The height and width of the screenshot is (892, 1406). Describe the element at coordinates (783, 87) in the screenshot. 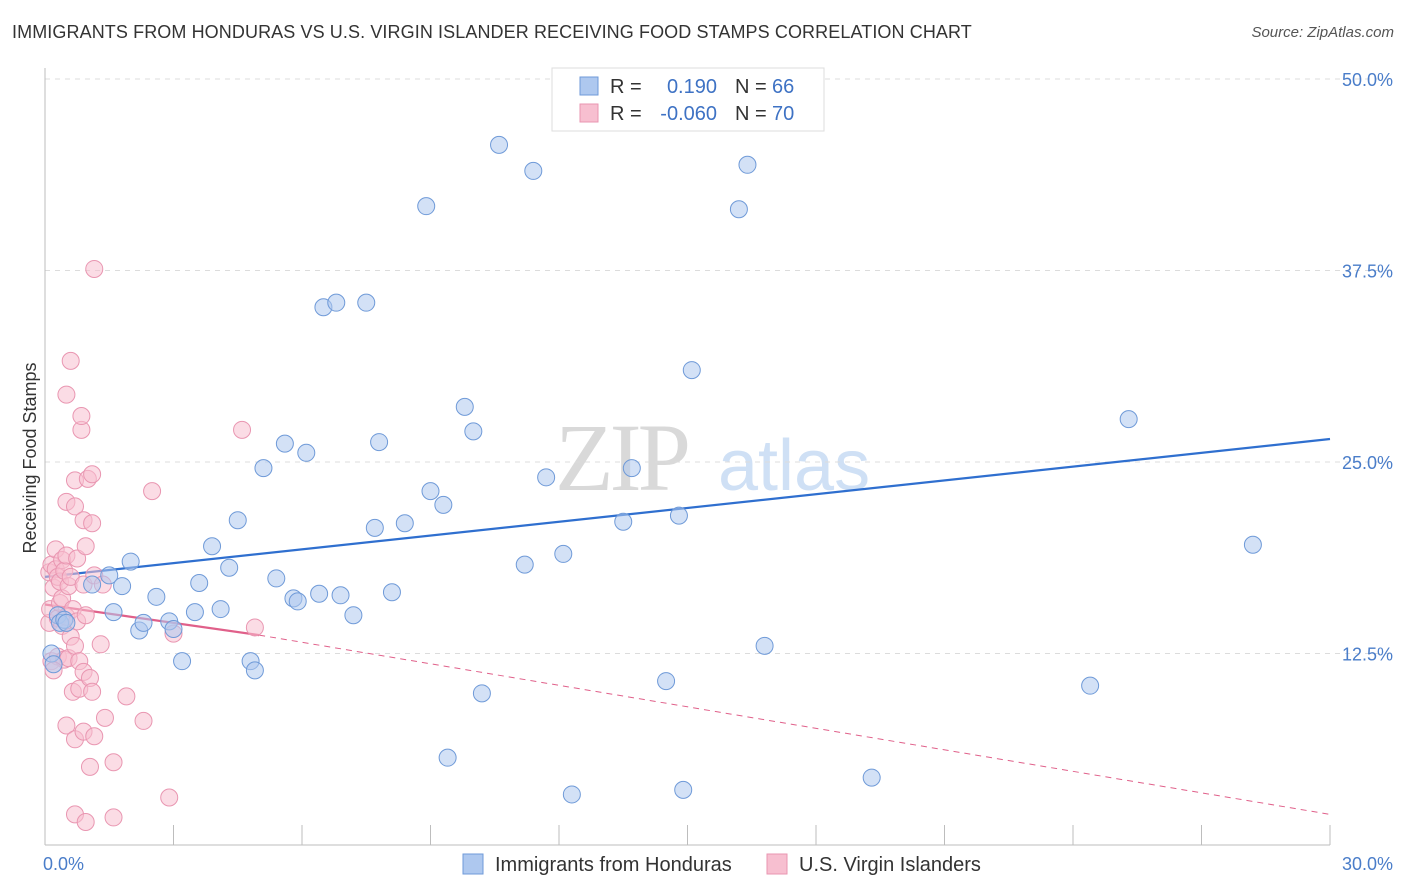

I see `legend-n-value-1: 66` at that location.